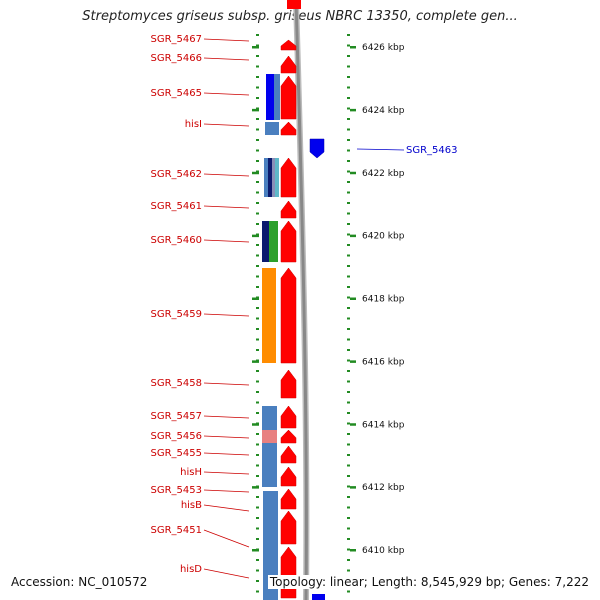 The image size is (600, 600). Describe the element at coordinates (177, 490) in the screenshot. I see `gene-label-SGR_5453: SGR_5453` at that location.